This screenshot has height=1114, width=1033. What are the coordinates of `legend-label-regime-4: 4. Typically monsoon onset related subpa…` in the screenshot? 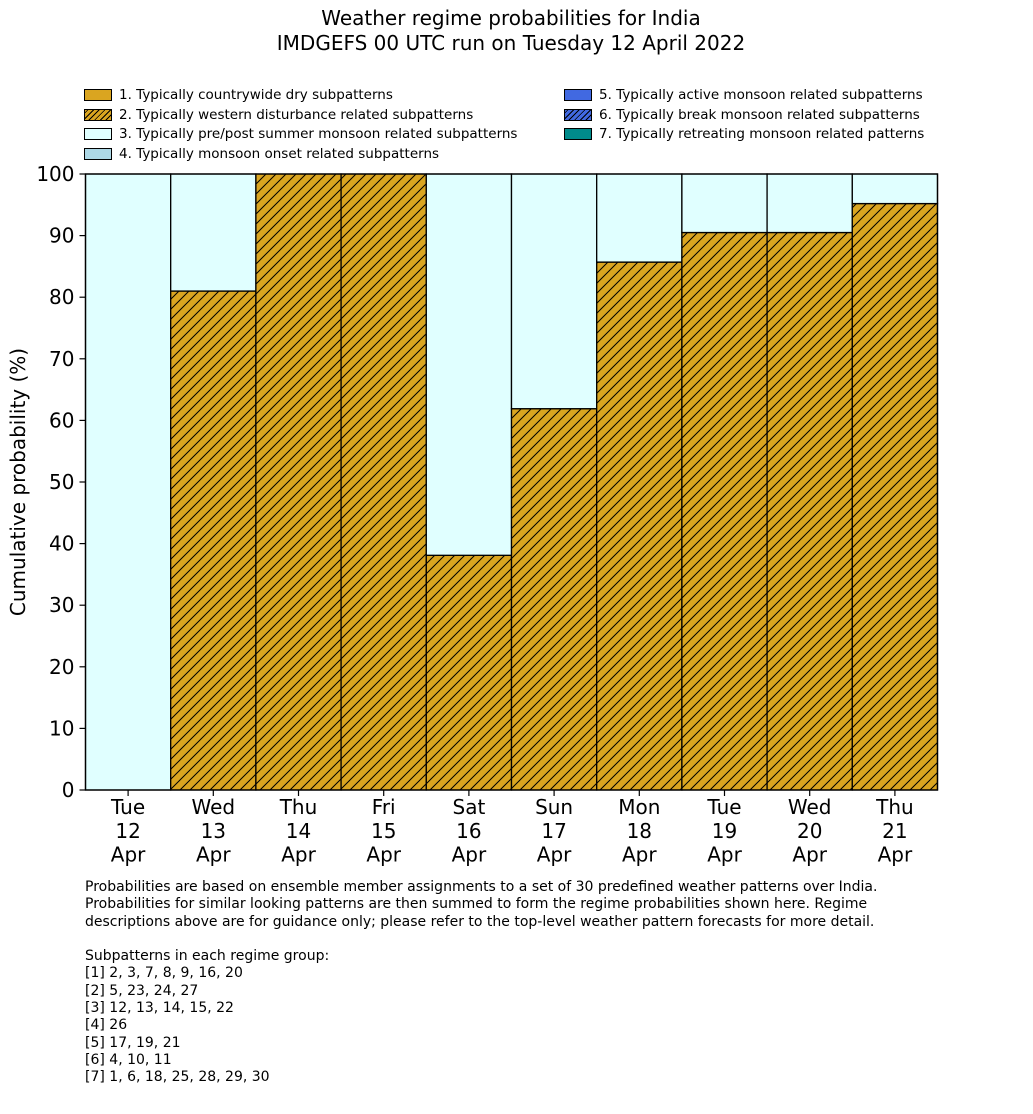 It's located at (279, 153).